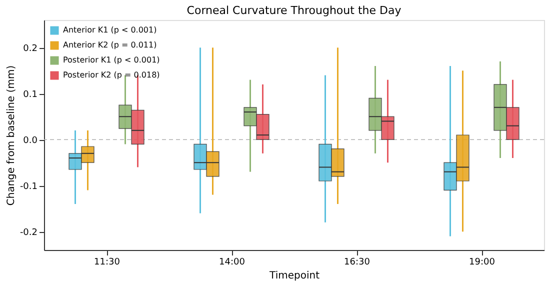  I want to click on legend-label: Posterior K2 (p = 0.018), so click(111, 75).